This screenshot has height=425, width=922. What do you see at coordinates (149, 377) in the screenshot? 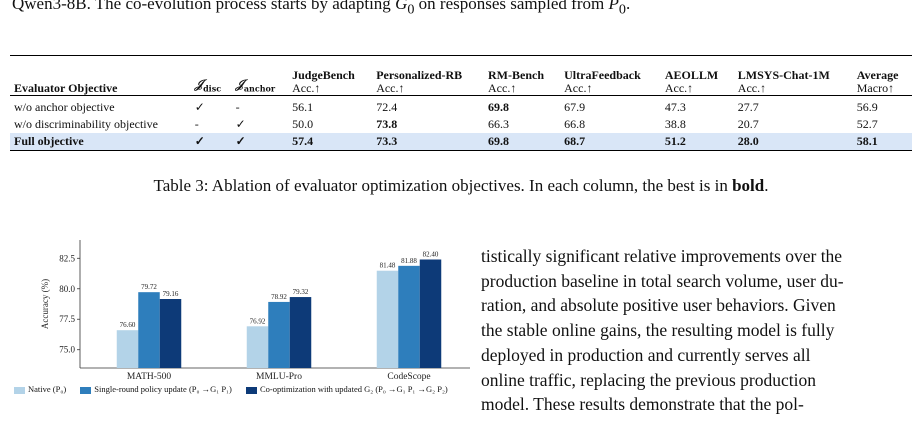
I see `x-tick-label: MATH-500` at bounding box center [149, 377].